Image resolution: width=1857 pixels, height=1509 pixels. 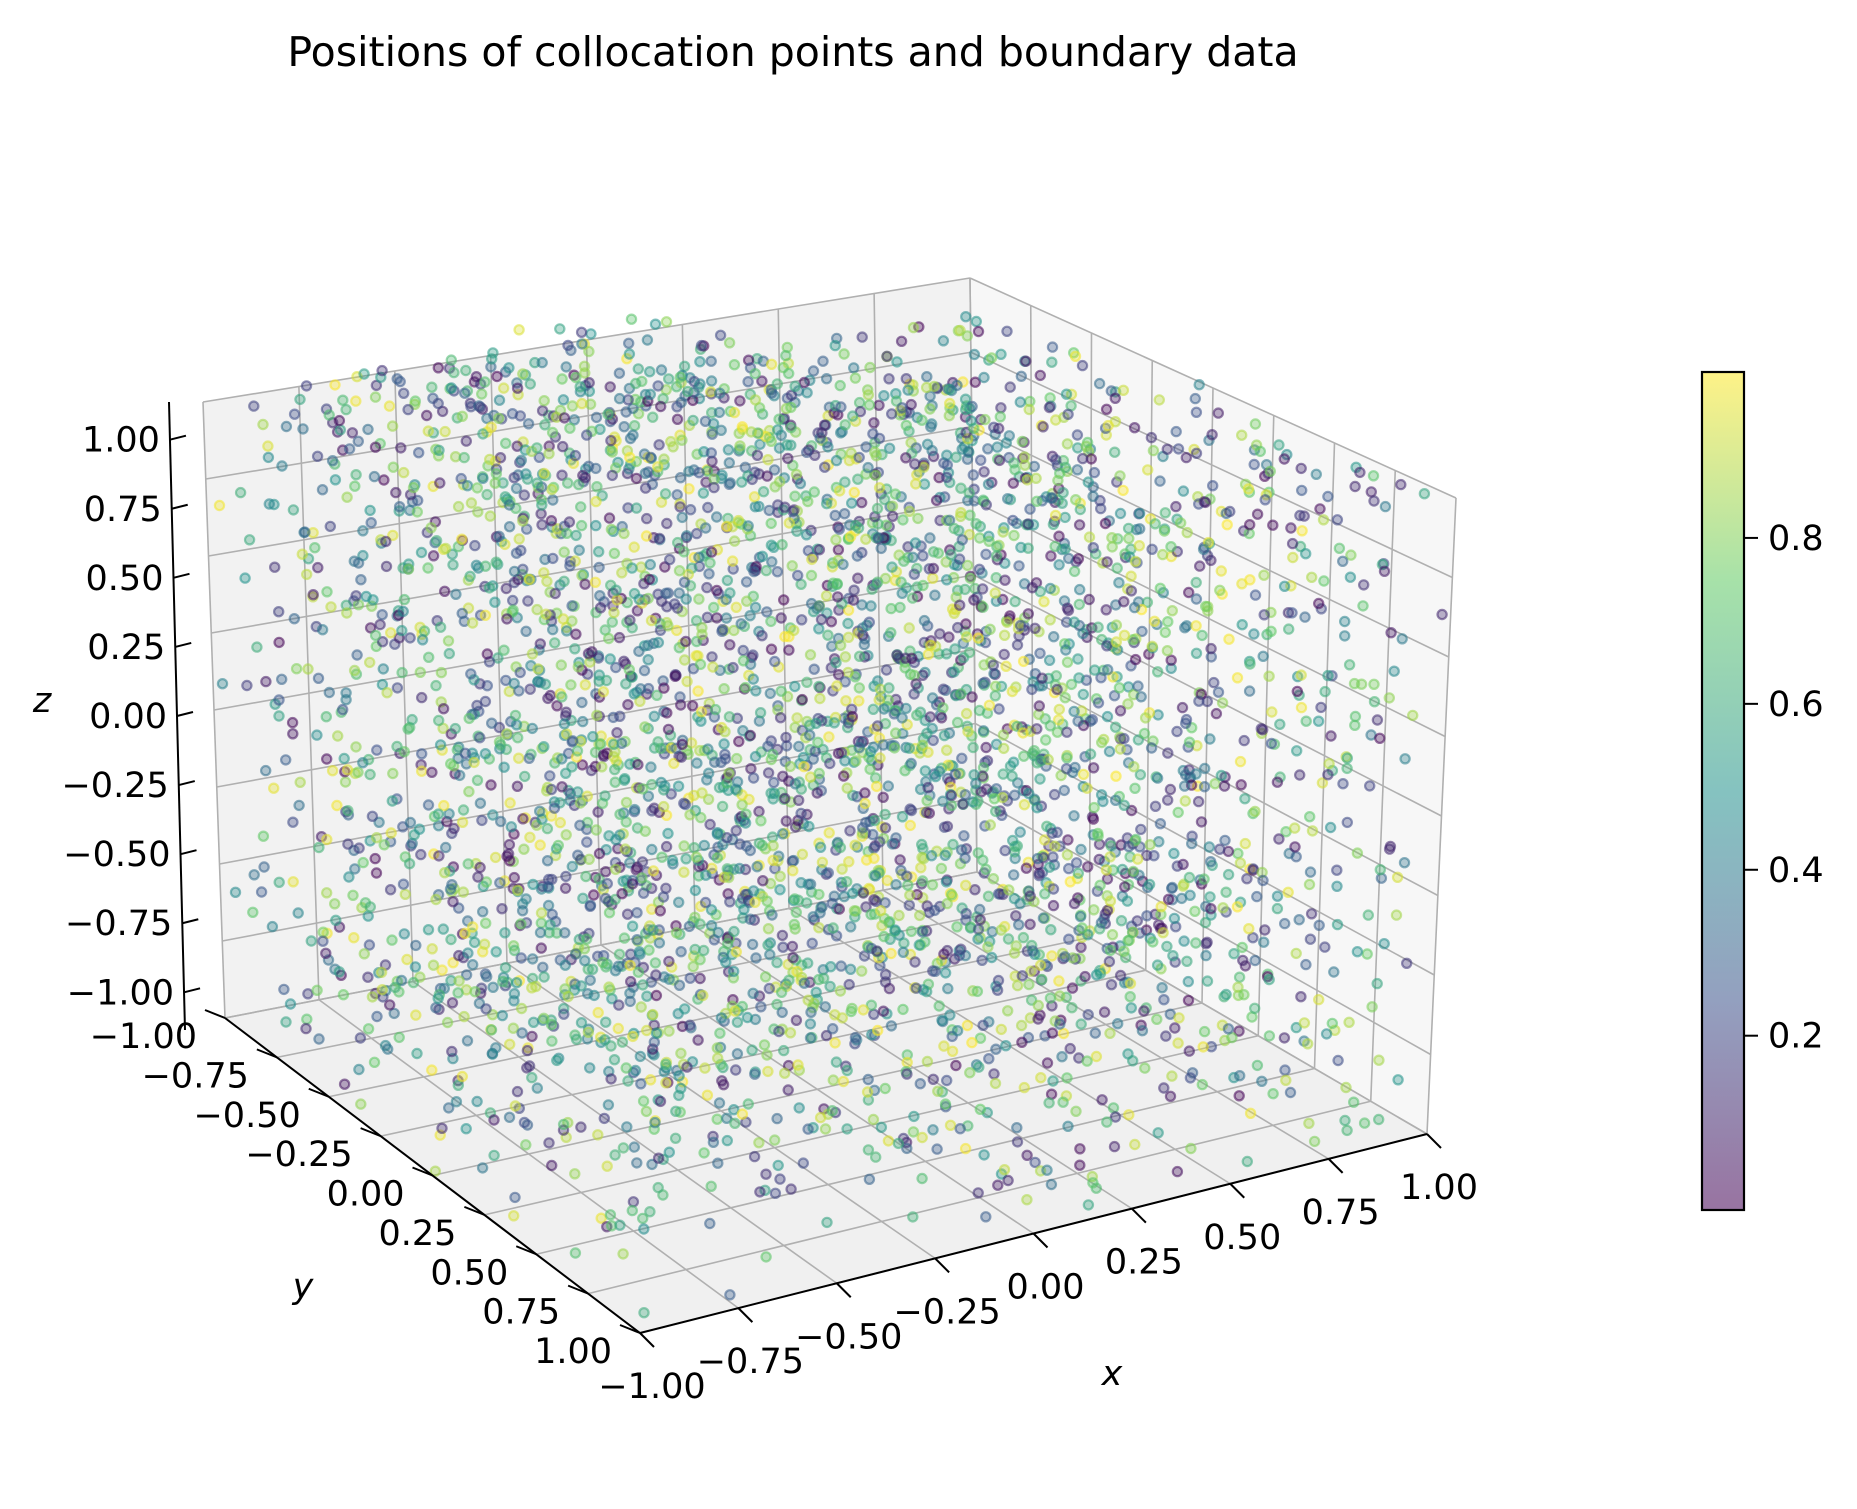 What do you see at coordinates (1335, 1166) in the screenshot?
I see `x-tick` at bounding box center [1335, 1166].